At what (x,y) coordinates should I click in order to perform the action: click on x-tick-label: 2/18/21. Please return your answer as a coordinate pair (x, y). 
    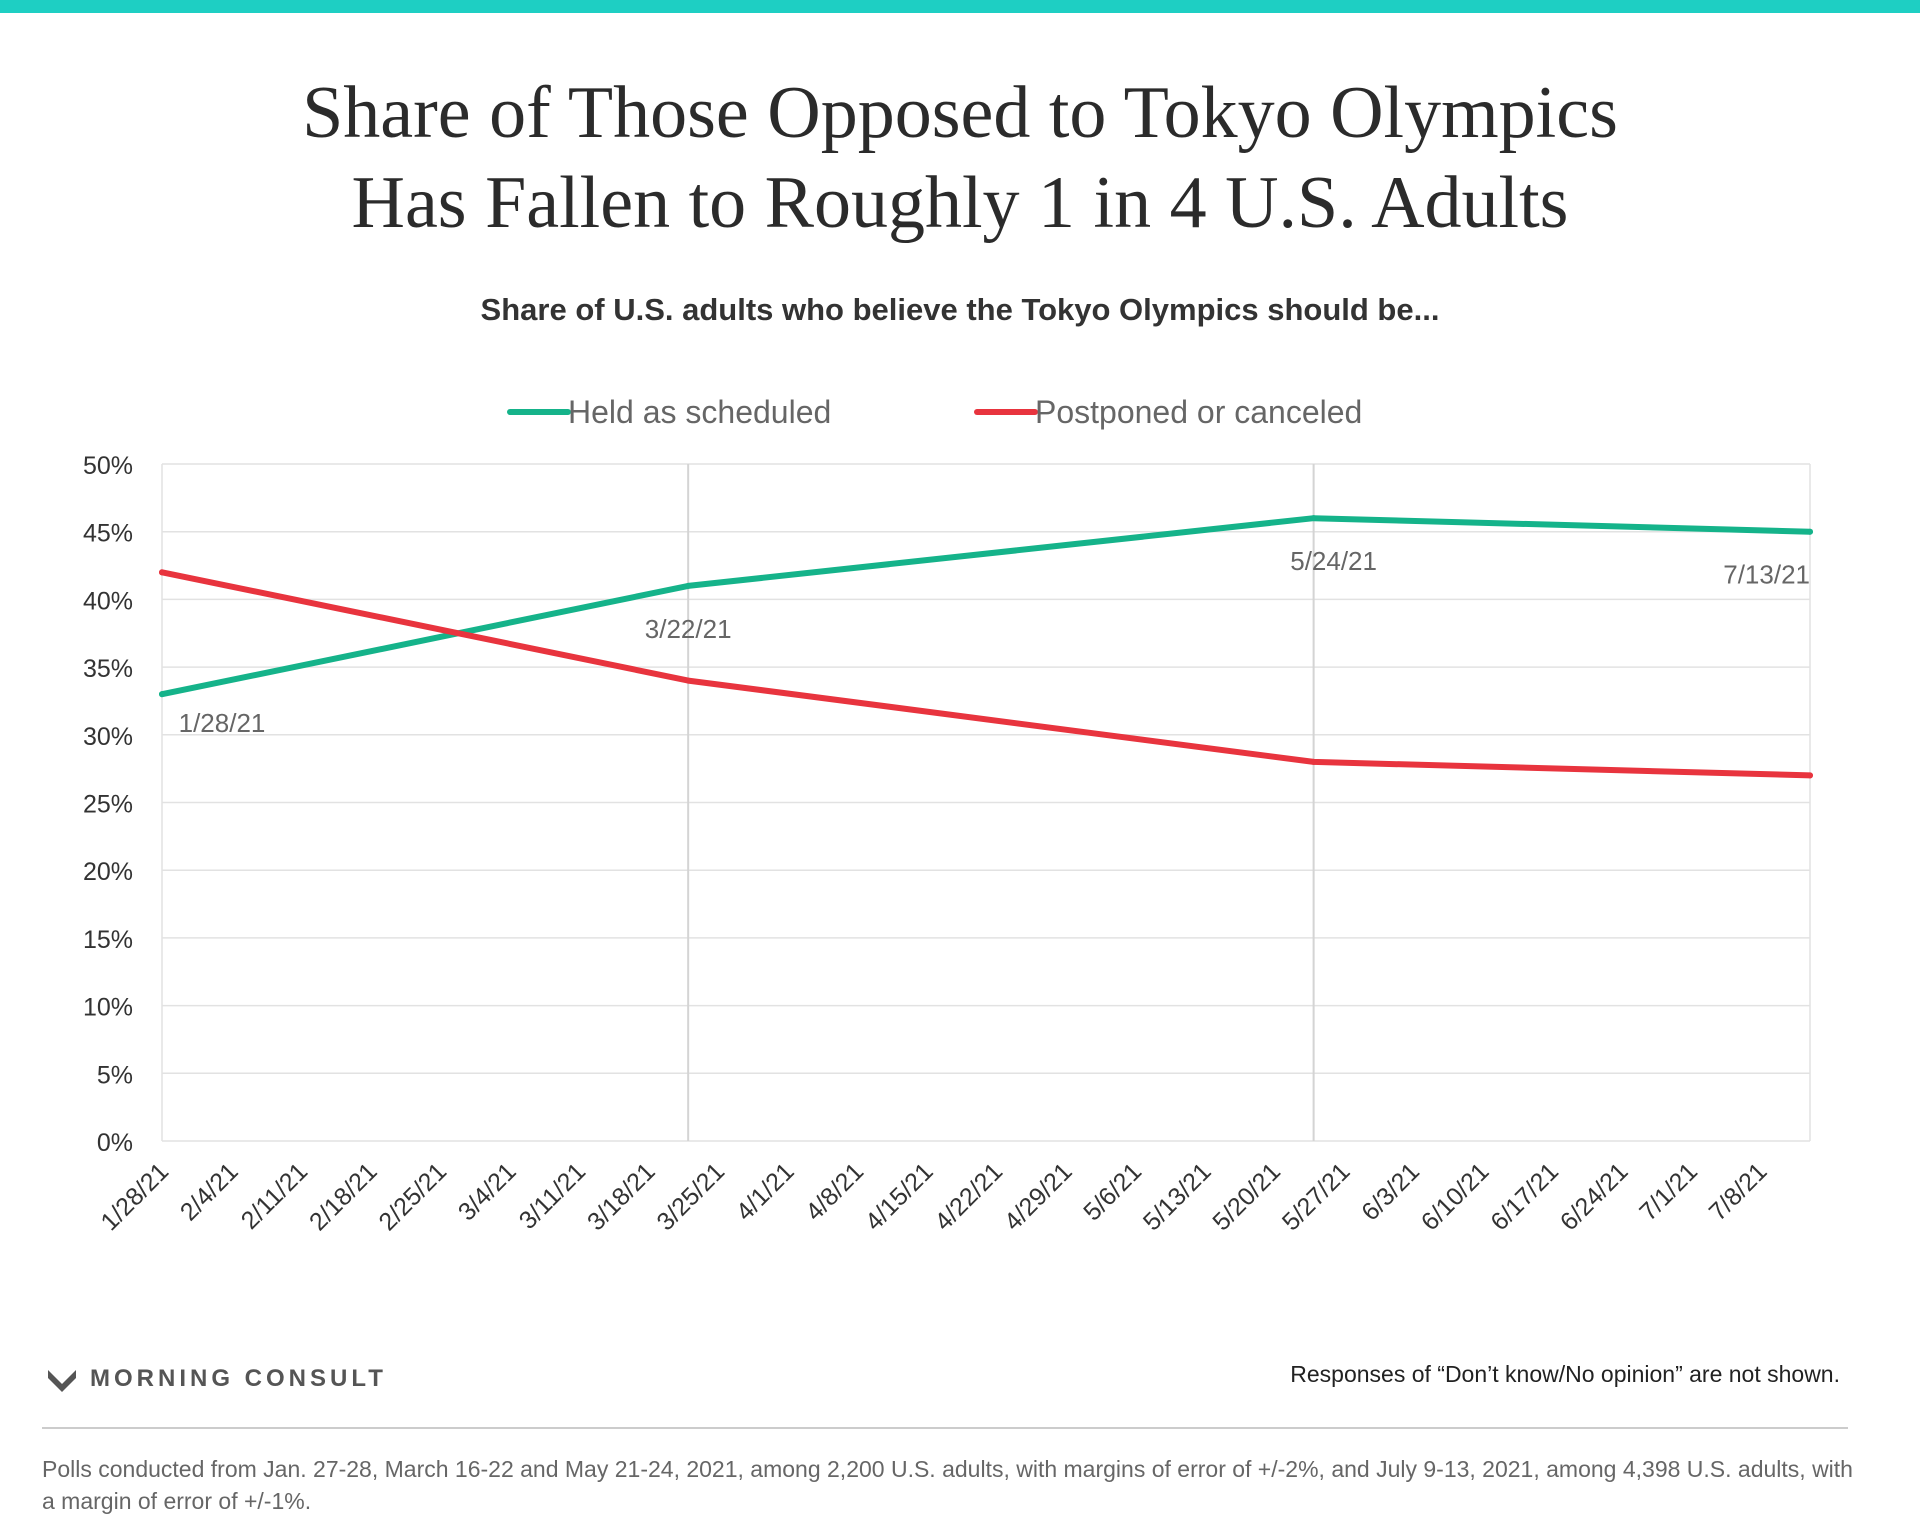
    Looking at the image, I should click on (343, 1196).